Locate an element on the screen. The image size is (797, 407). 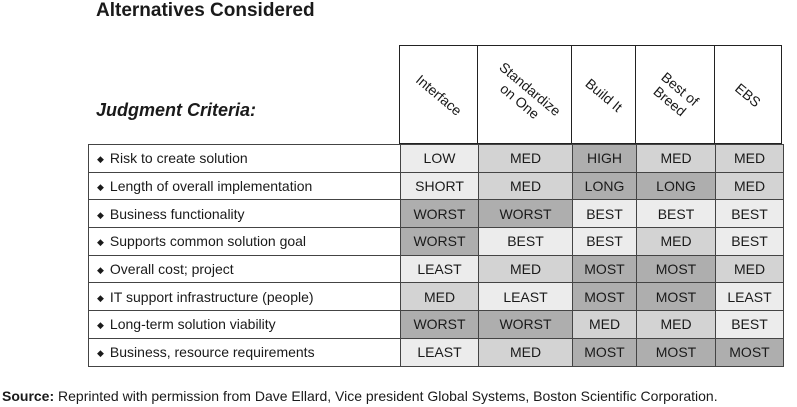
criterion-label: Long-term solution viability is located at coordinates (192, 324).